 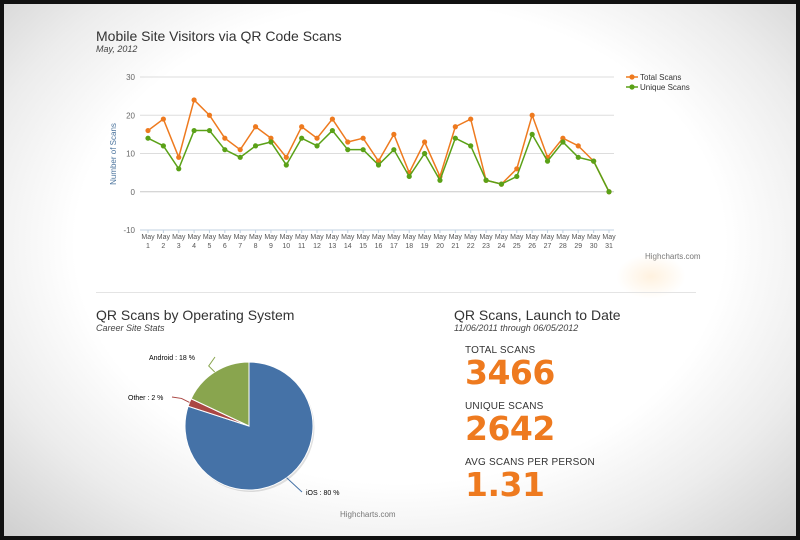 I want to click on pie-chart-credit: Highcharts.com, so click(x=368, y=514).